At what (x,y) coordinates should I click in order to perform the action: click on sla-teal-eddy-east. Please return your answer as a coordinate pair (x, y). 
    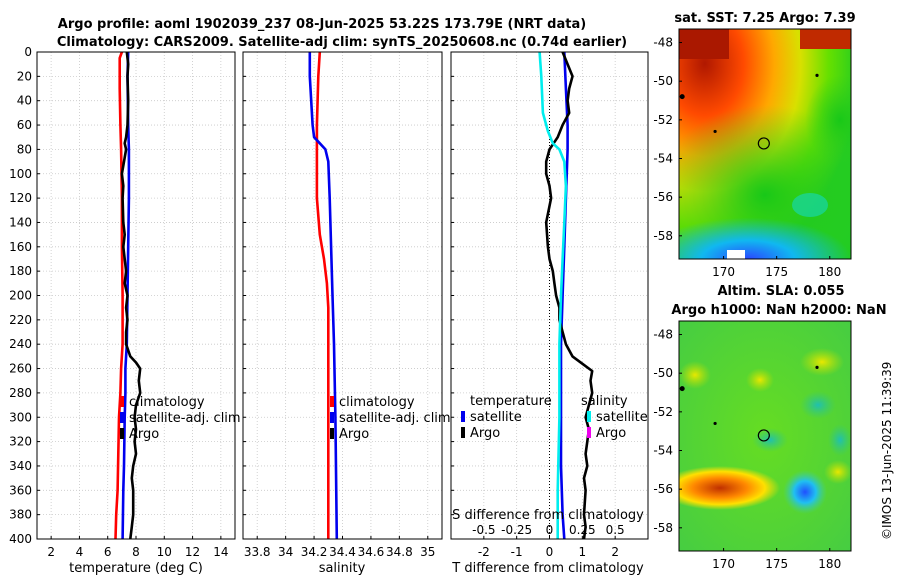
    Looking at the image, I should click on (839, 440).